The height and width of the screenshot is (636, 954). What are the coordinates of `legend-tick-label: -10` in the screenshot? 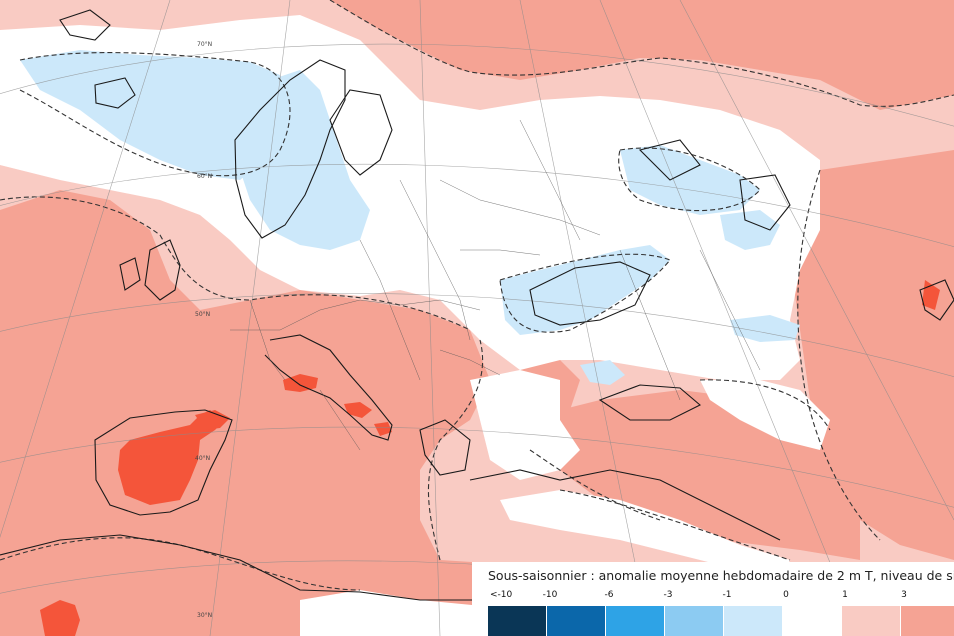 It's located at (550, 595).